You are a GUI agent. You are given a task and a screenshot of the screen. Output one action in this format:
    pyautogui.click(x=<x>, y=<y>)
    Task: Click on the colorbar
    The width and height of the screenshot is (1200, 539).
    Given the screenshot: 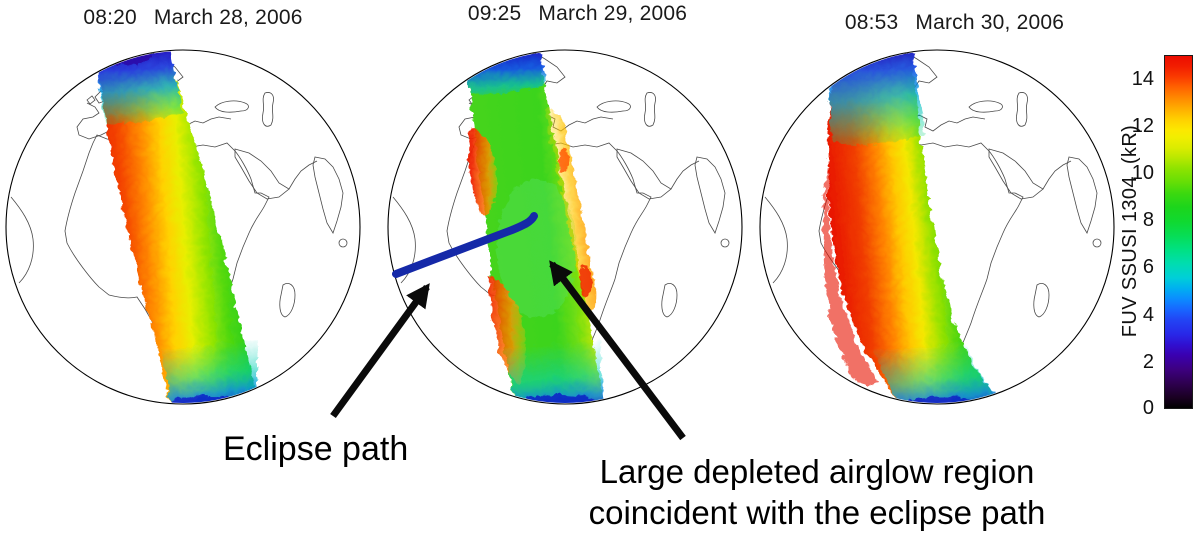 What is the action you would take?
    pyautogui.click(x=1178, y=232)
    